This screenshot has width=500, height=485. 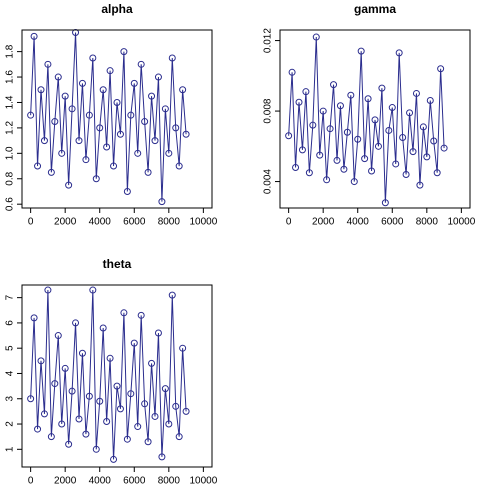 What do you see at coordinates (10, 128) in the screenshot?
I see `y-tick-label: 1.2` at bounding box center [10, 128].